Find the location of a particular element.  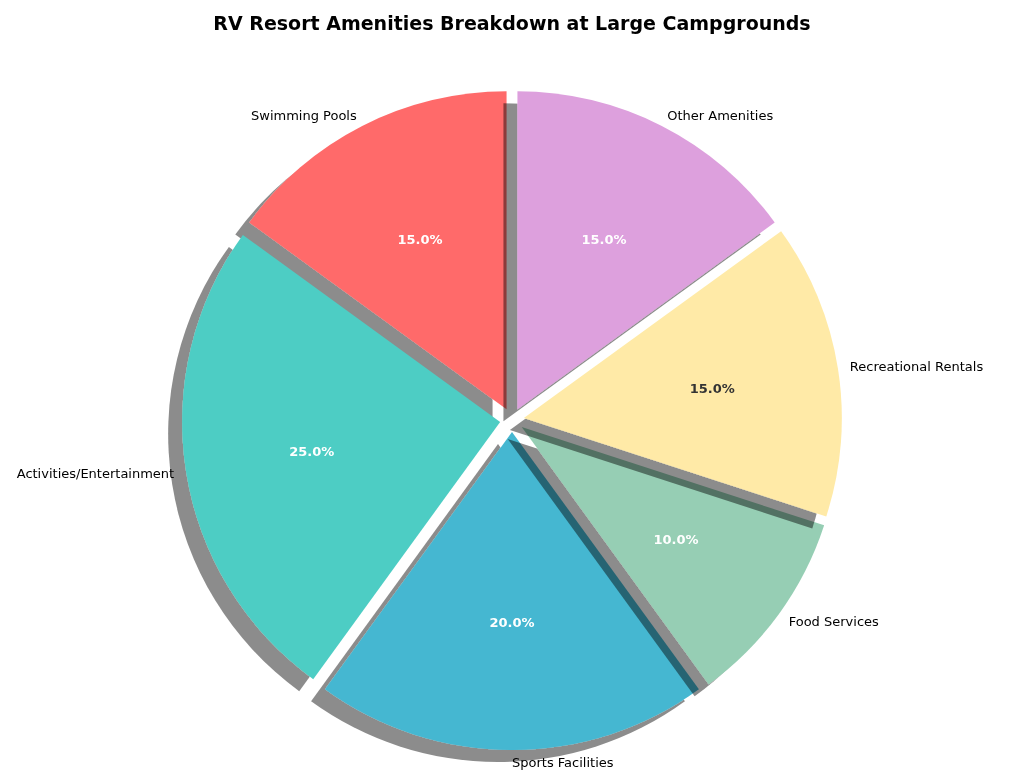

slice-label: Sports Facilities is located at coordinates (563, 762).